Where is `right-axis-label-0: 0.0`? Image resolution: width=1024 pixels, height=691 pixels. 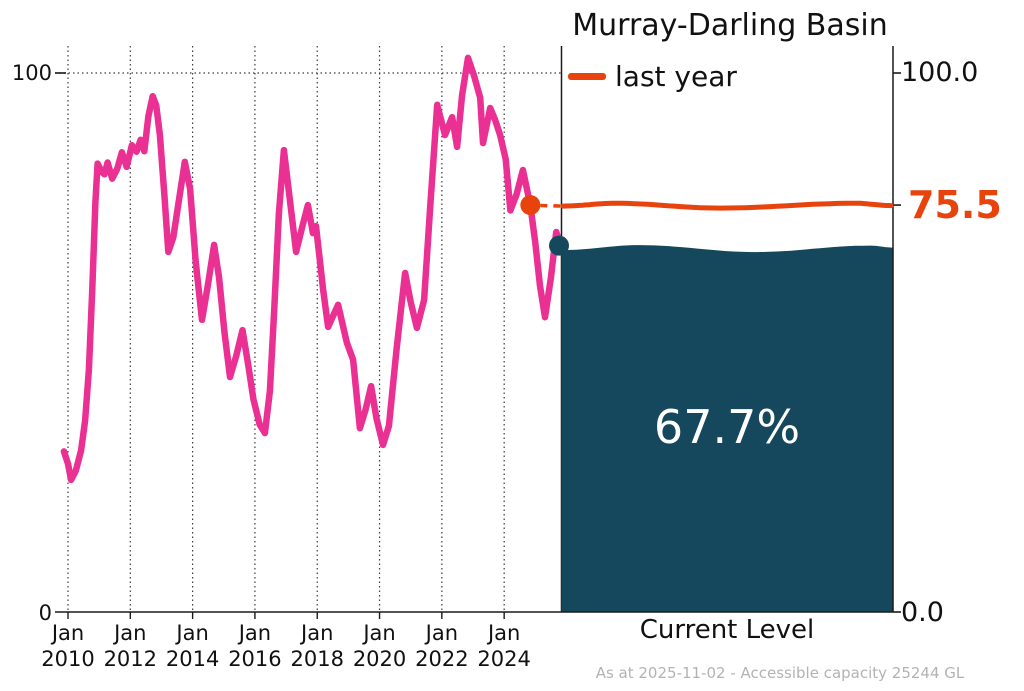
right-axis-label-0: 0.0 is located at coordinates (922, 612).